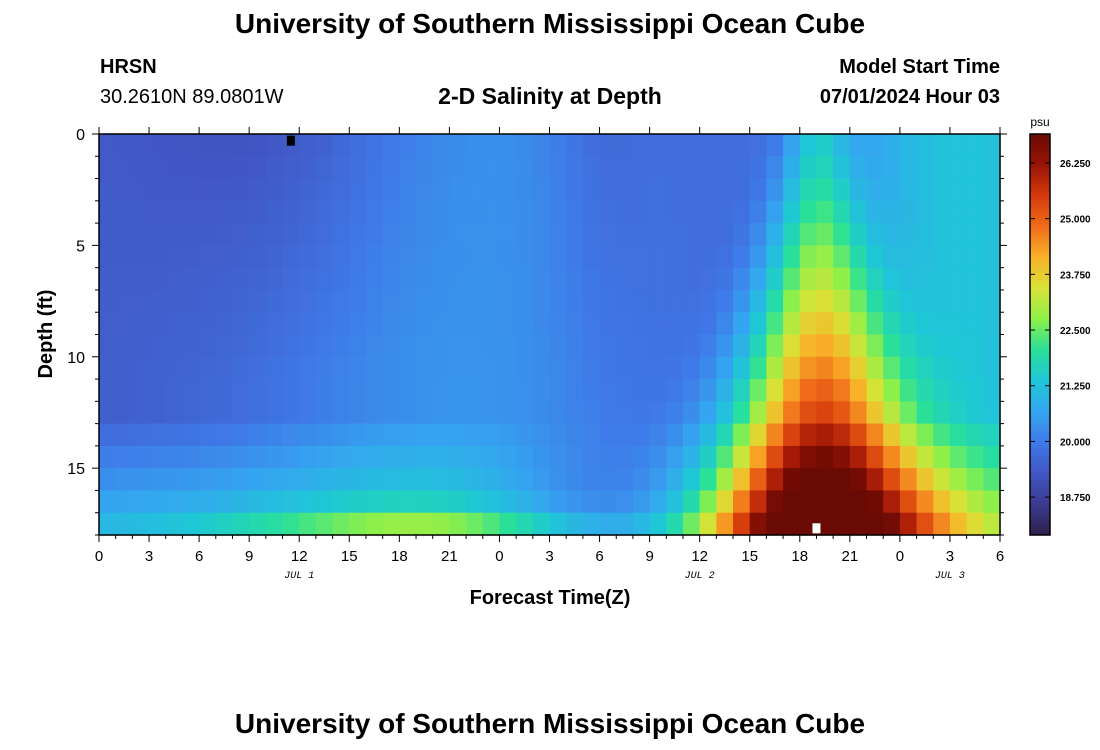 Image resolution: width=1100 pixels, height=750 pixels. What do you see at coordinates (550, 598) in the screenshot?
I see `x-axis-label: Forecast Time(Z)` at bounding box center [550, 598].